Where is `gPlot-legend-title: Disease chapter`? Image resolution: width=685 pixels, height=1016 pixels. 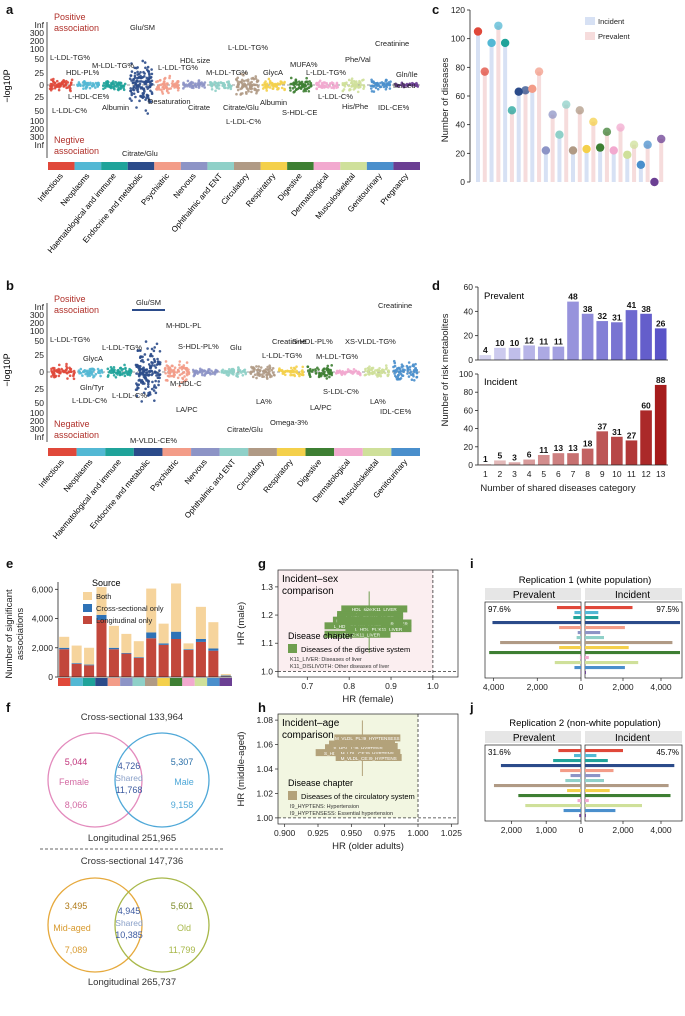 gPlot-legend-title: Disease chapter is located at coordinates (320, 636).